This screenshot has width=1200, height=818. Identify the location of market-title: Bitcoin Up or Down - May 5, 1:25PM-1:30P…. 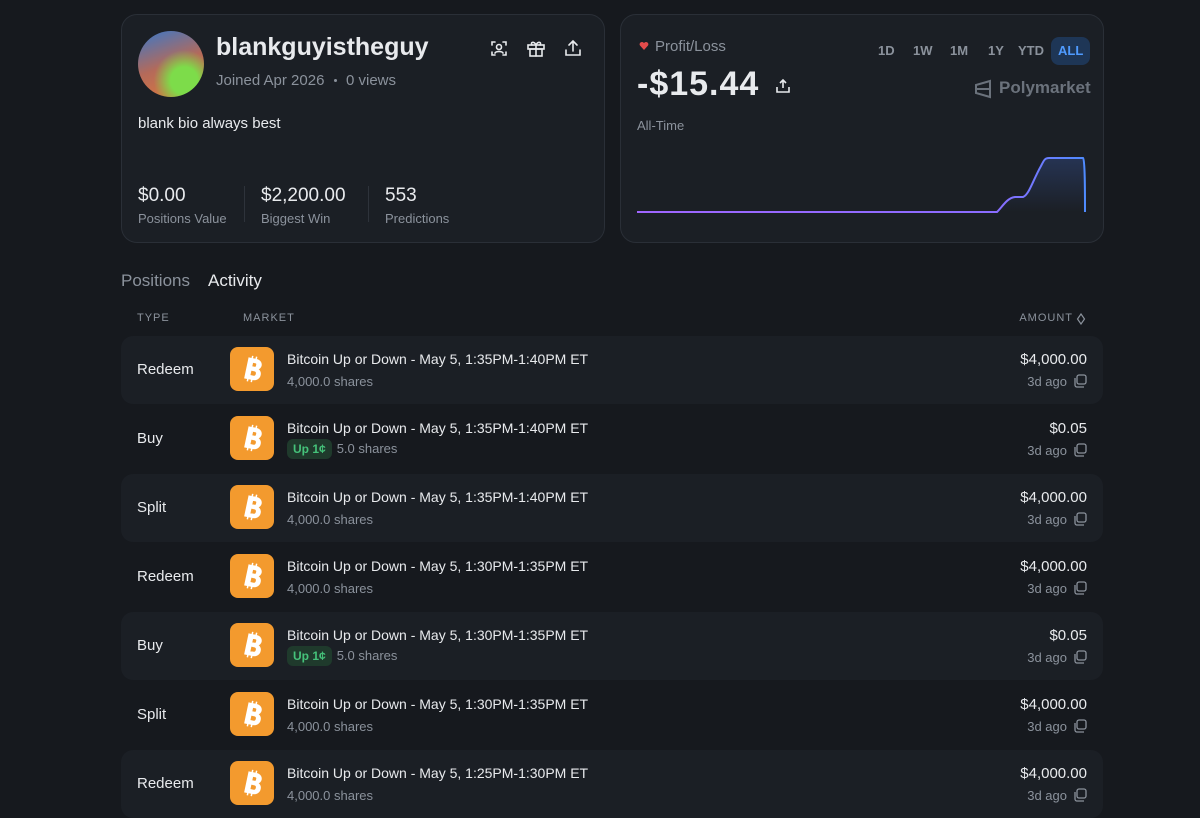
(438, 773).